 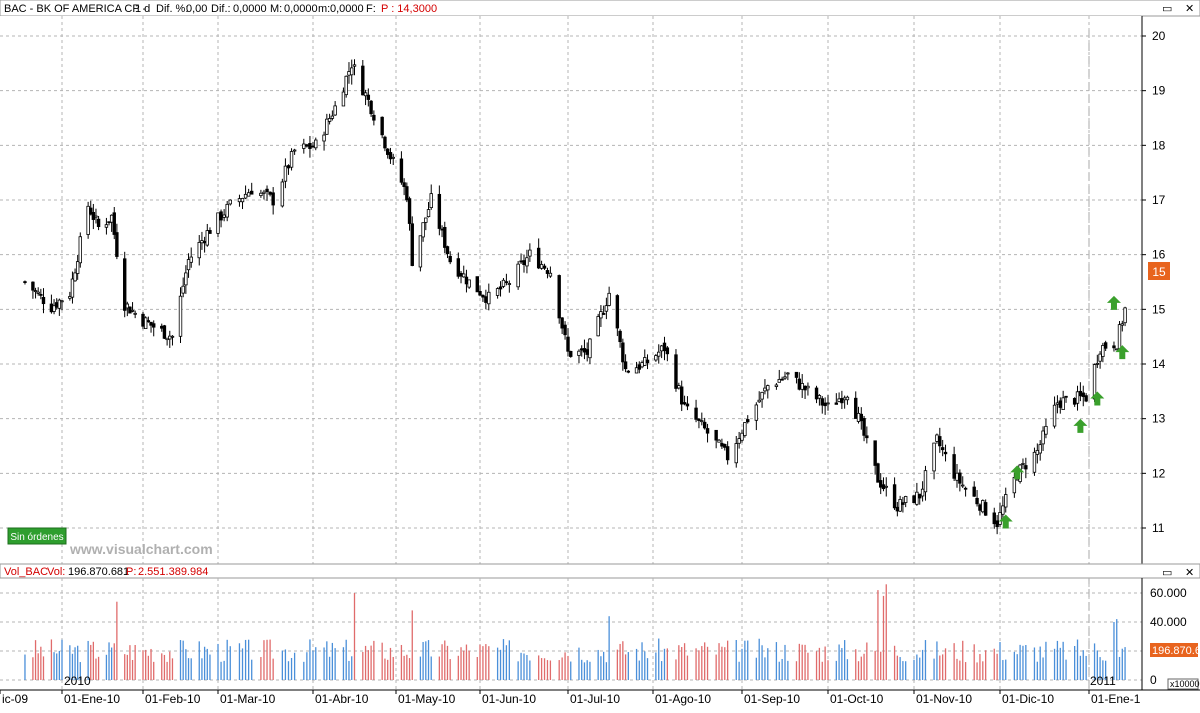 What do you see at coordinates (75, 9) in the screenshot?
I see `header-symbol: BAC - BK OF AMERICA CP -` at bounding box center [75, 9].